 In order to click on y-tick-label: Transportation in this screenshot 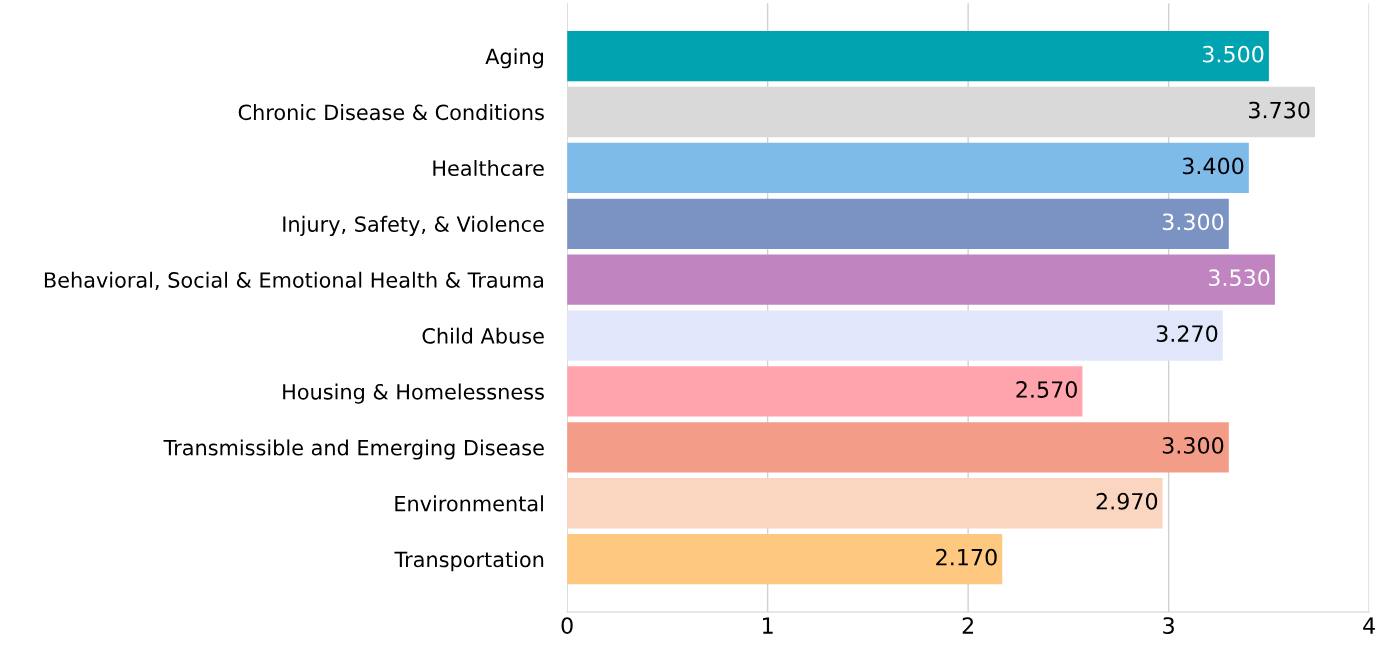, I will do `click(469, 561)`.